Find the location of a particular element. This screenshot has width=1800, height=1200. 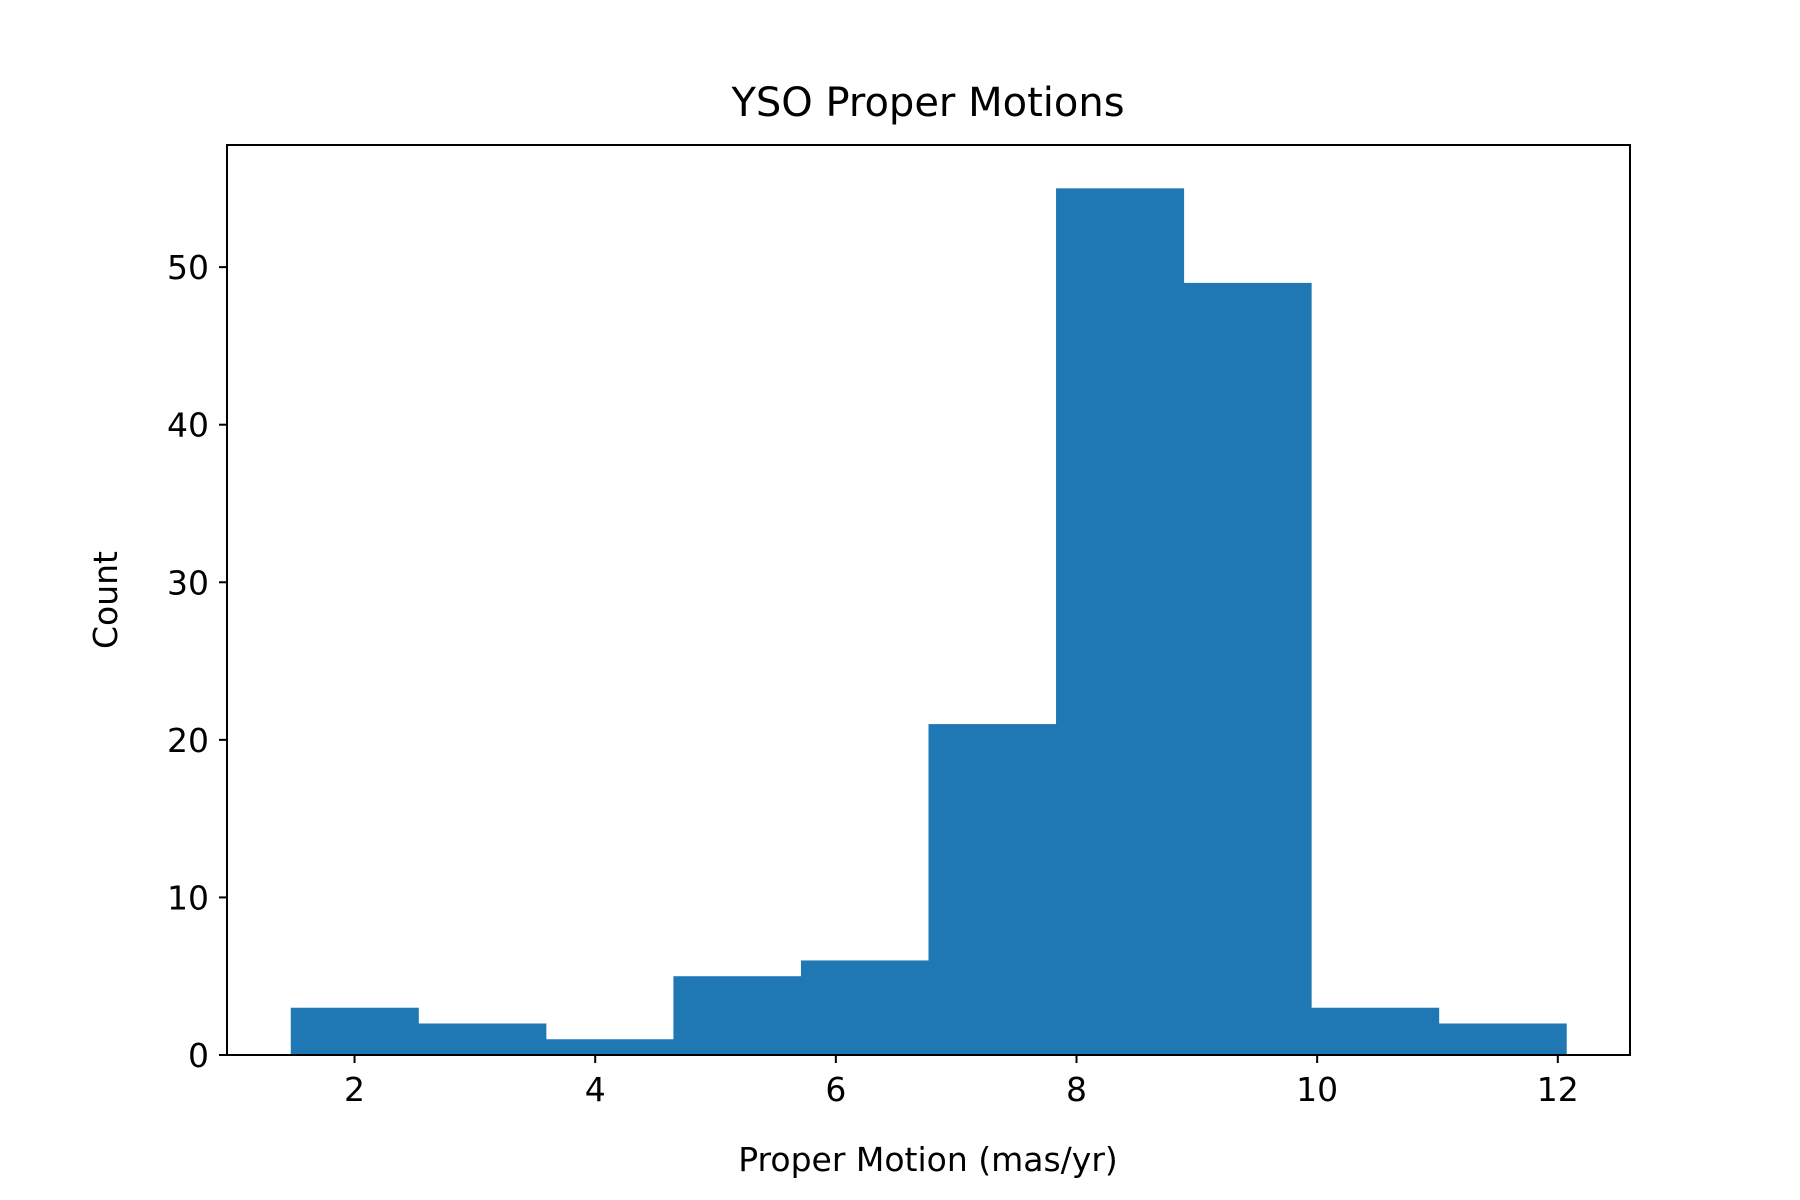

x-axis-ticks: 2 4 6 8 10 12 is located at coordinates (961, 1082).